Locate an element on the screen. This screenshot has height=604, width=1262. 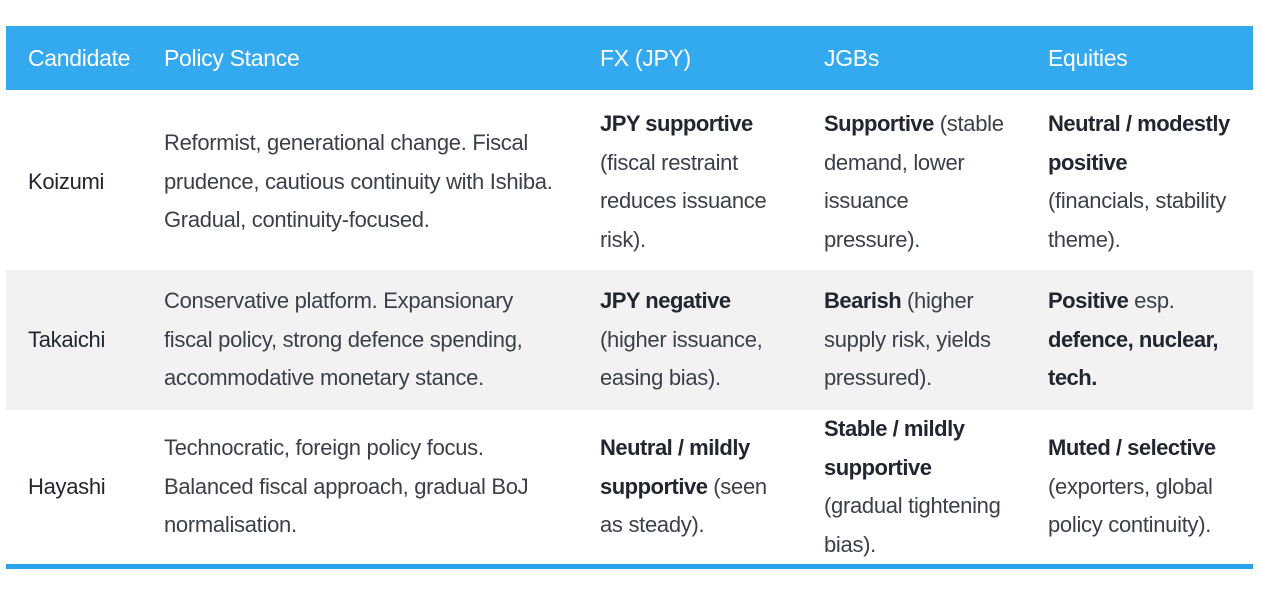
fx-verdict: JPY negative is located at coordinates (665, 301).